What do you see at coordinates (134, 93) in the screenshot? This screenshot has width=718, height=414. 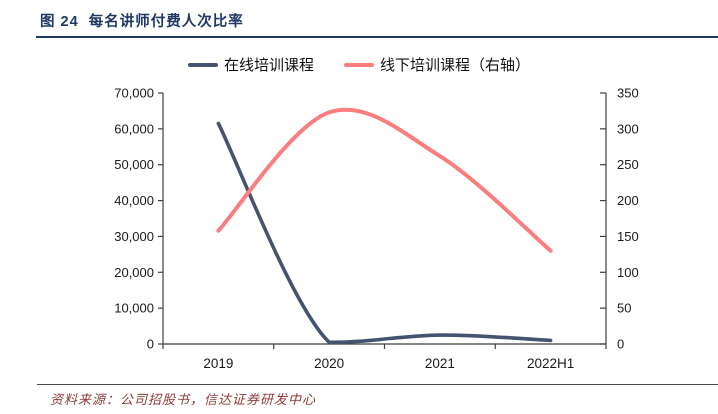 I see `y-axis-left-tick-label: 70,000` at bounding box center [134, 93].